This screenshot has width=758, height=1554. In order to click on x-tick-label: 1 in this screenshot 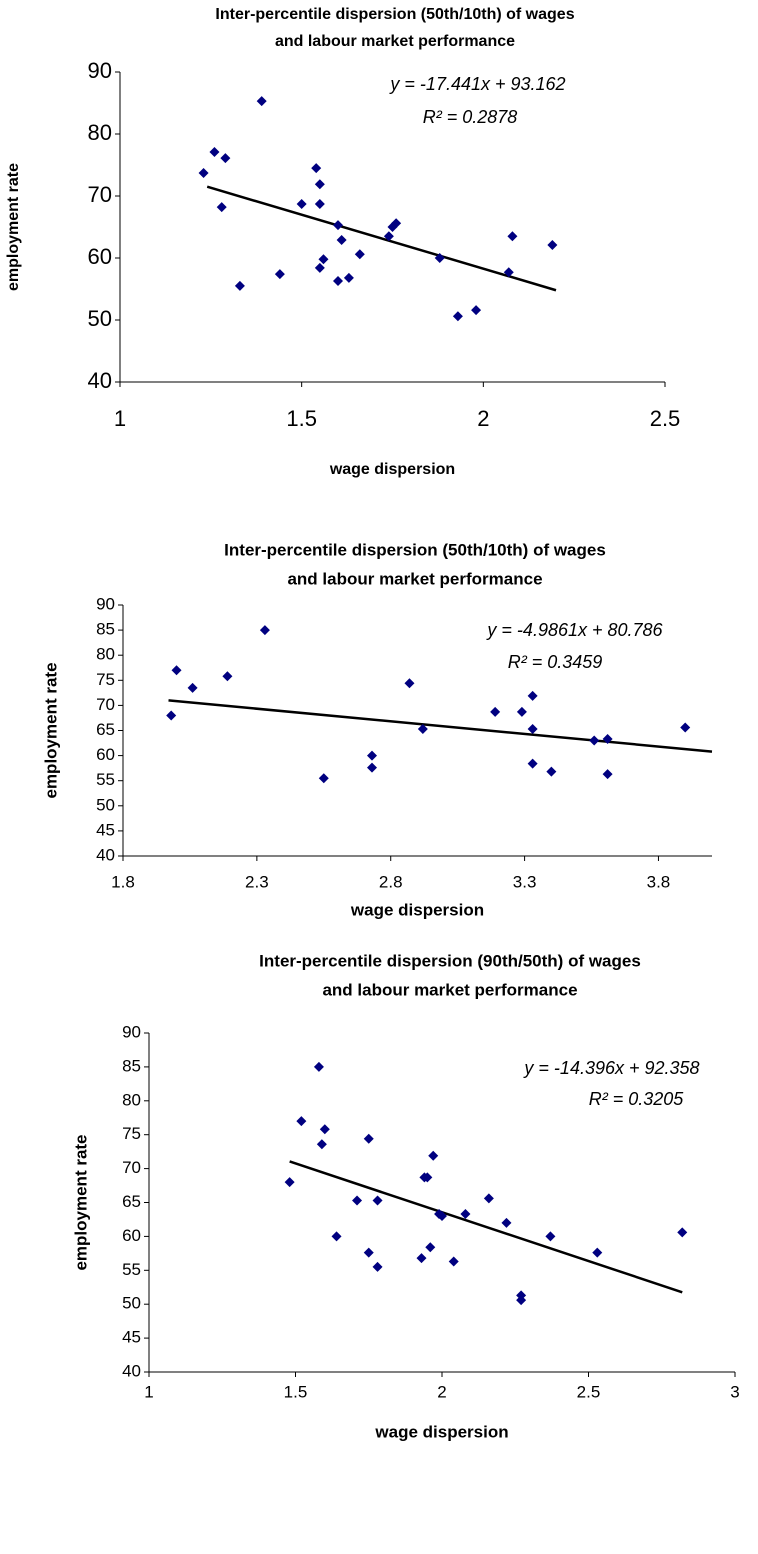, I will do `click(120, 418)`.